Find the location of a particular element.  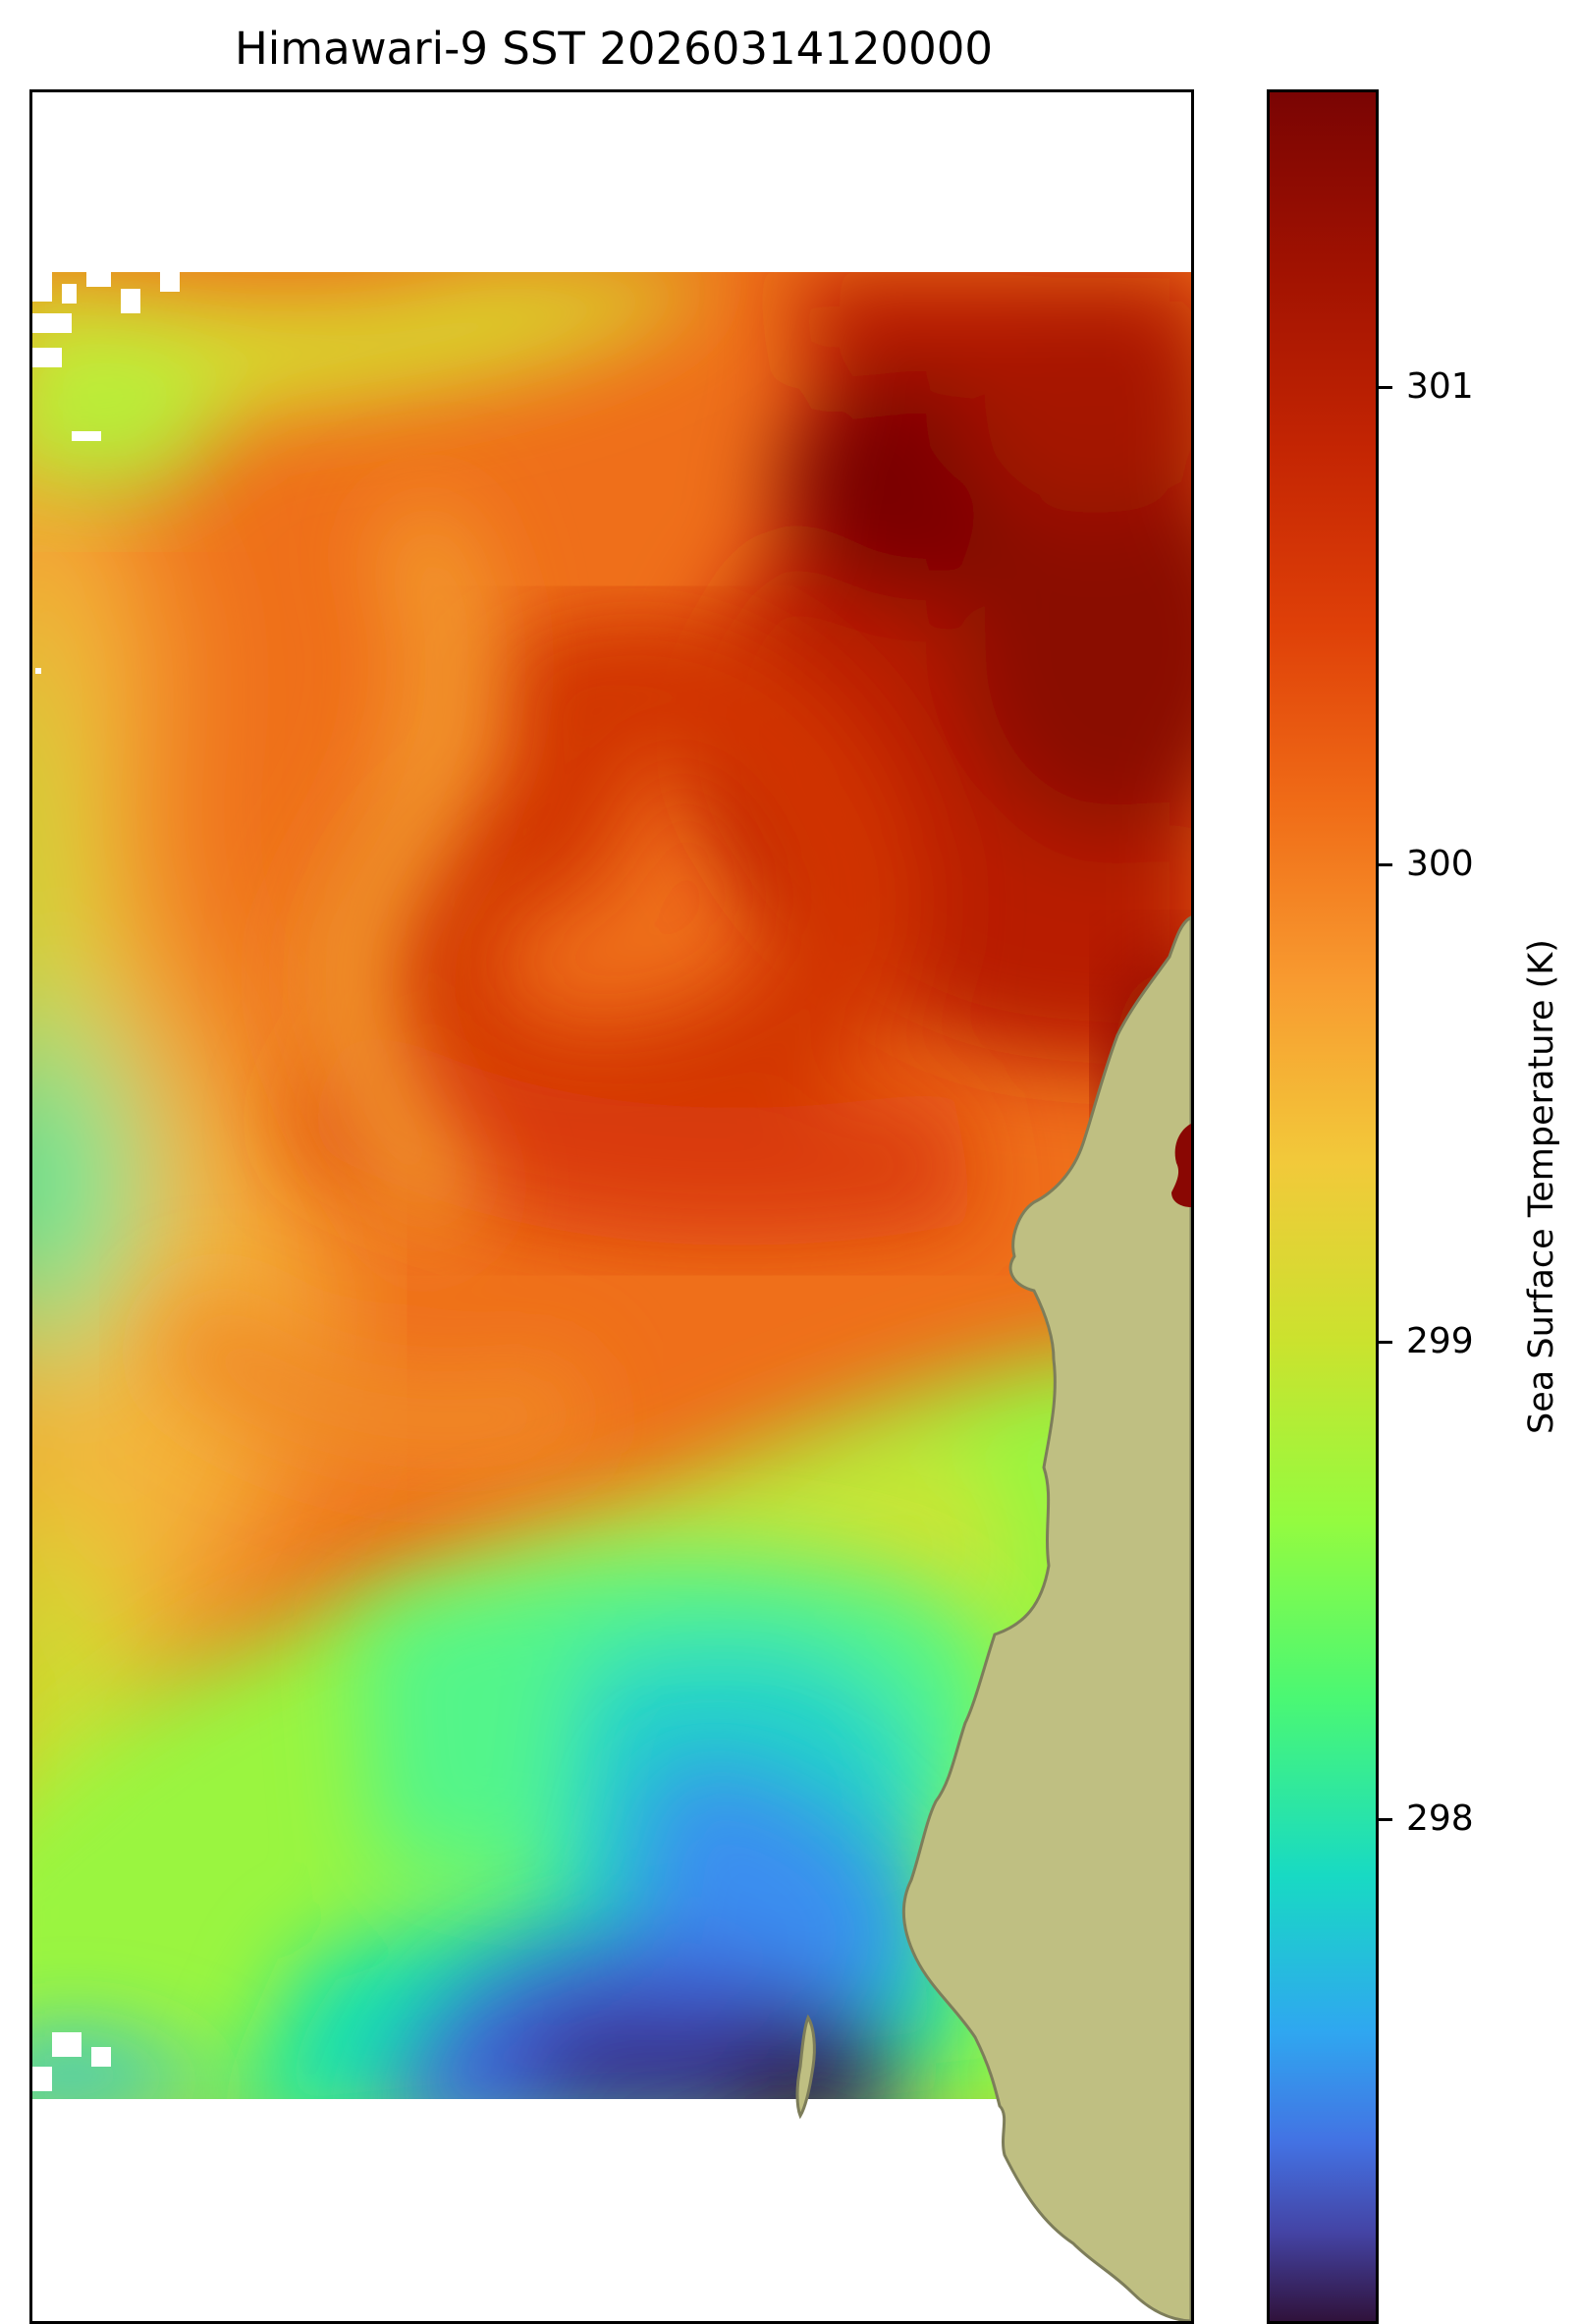

colorbar-tick-label: 298 is located at coordinates (1440, 1818).